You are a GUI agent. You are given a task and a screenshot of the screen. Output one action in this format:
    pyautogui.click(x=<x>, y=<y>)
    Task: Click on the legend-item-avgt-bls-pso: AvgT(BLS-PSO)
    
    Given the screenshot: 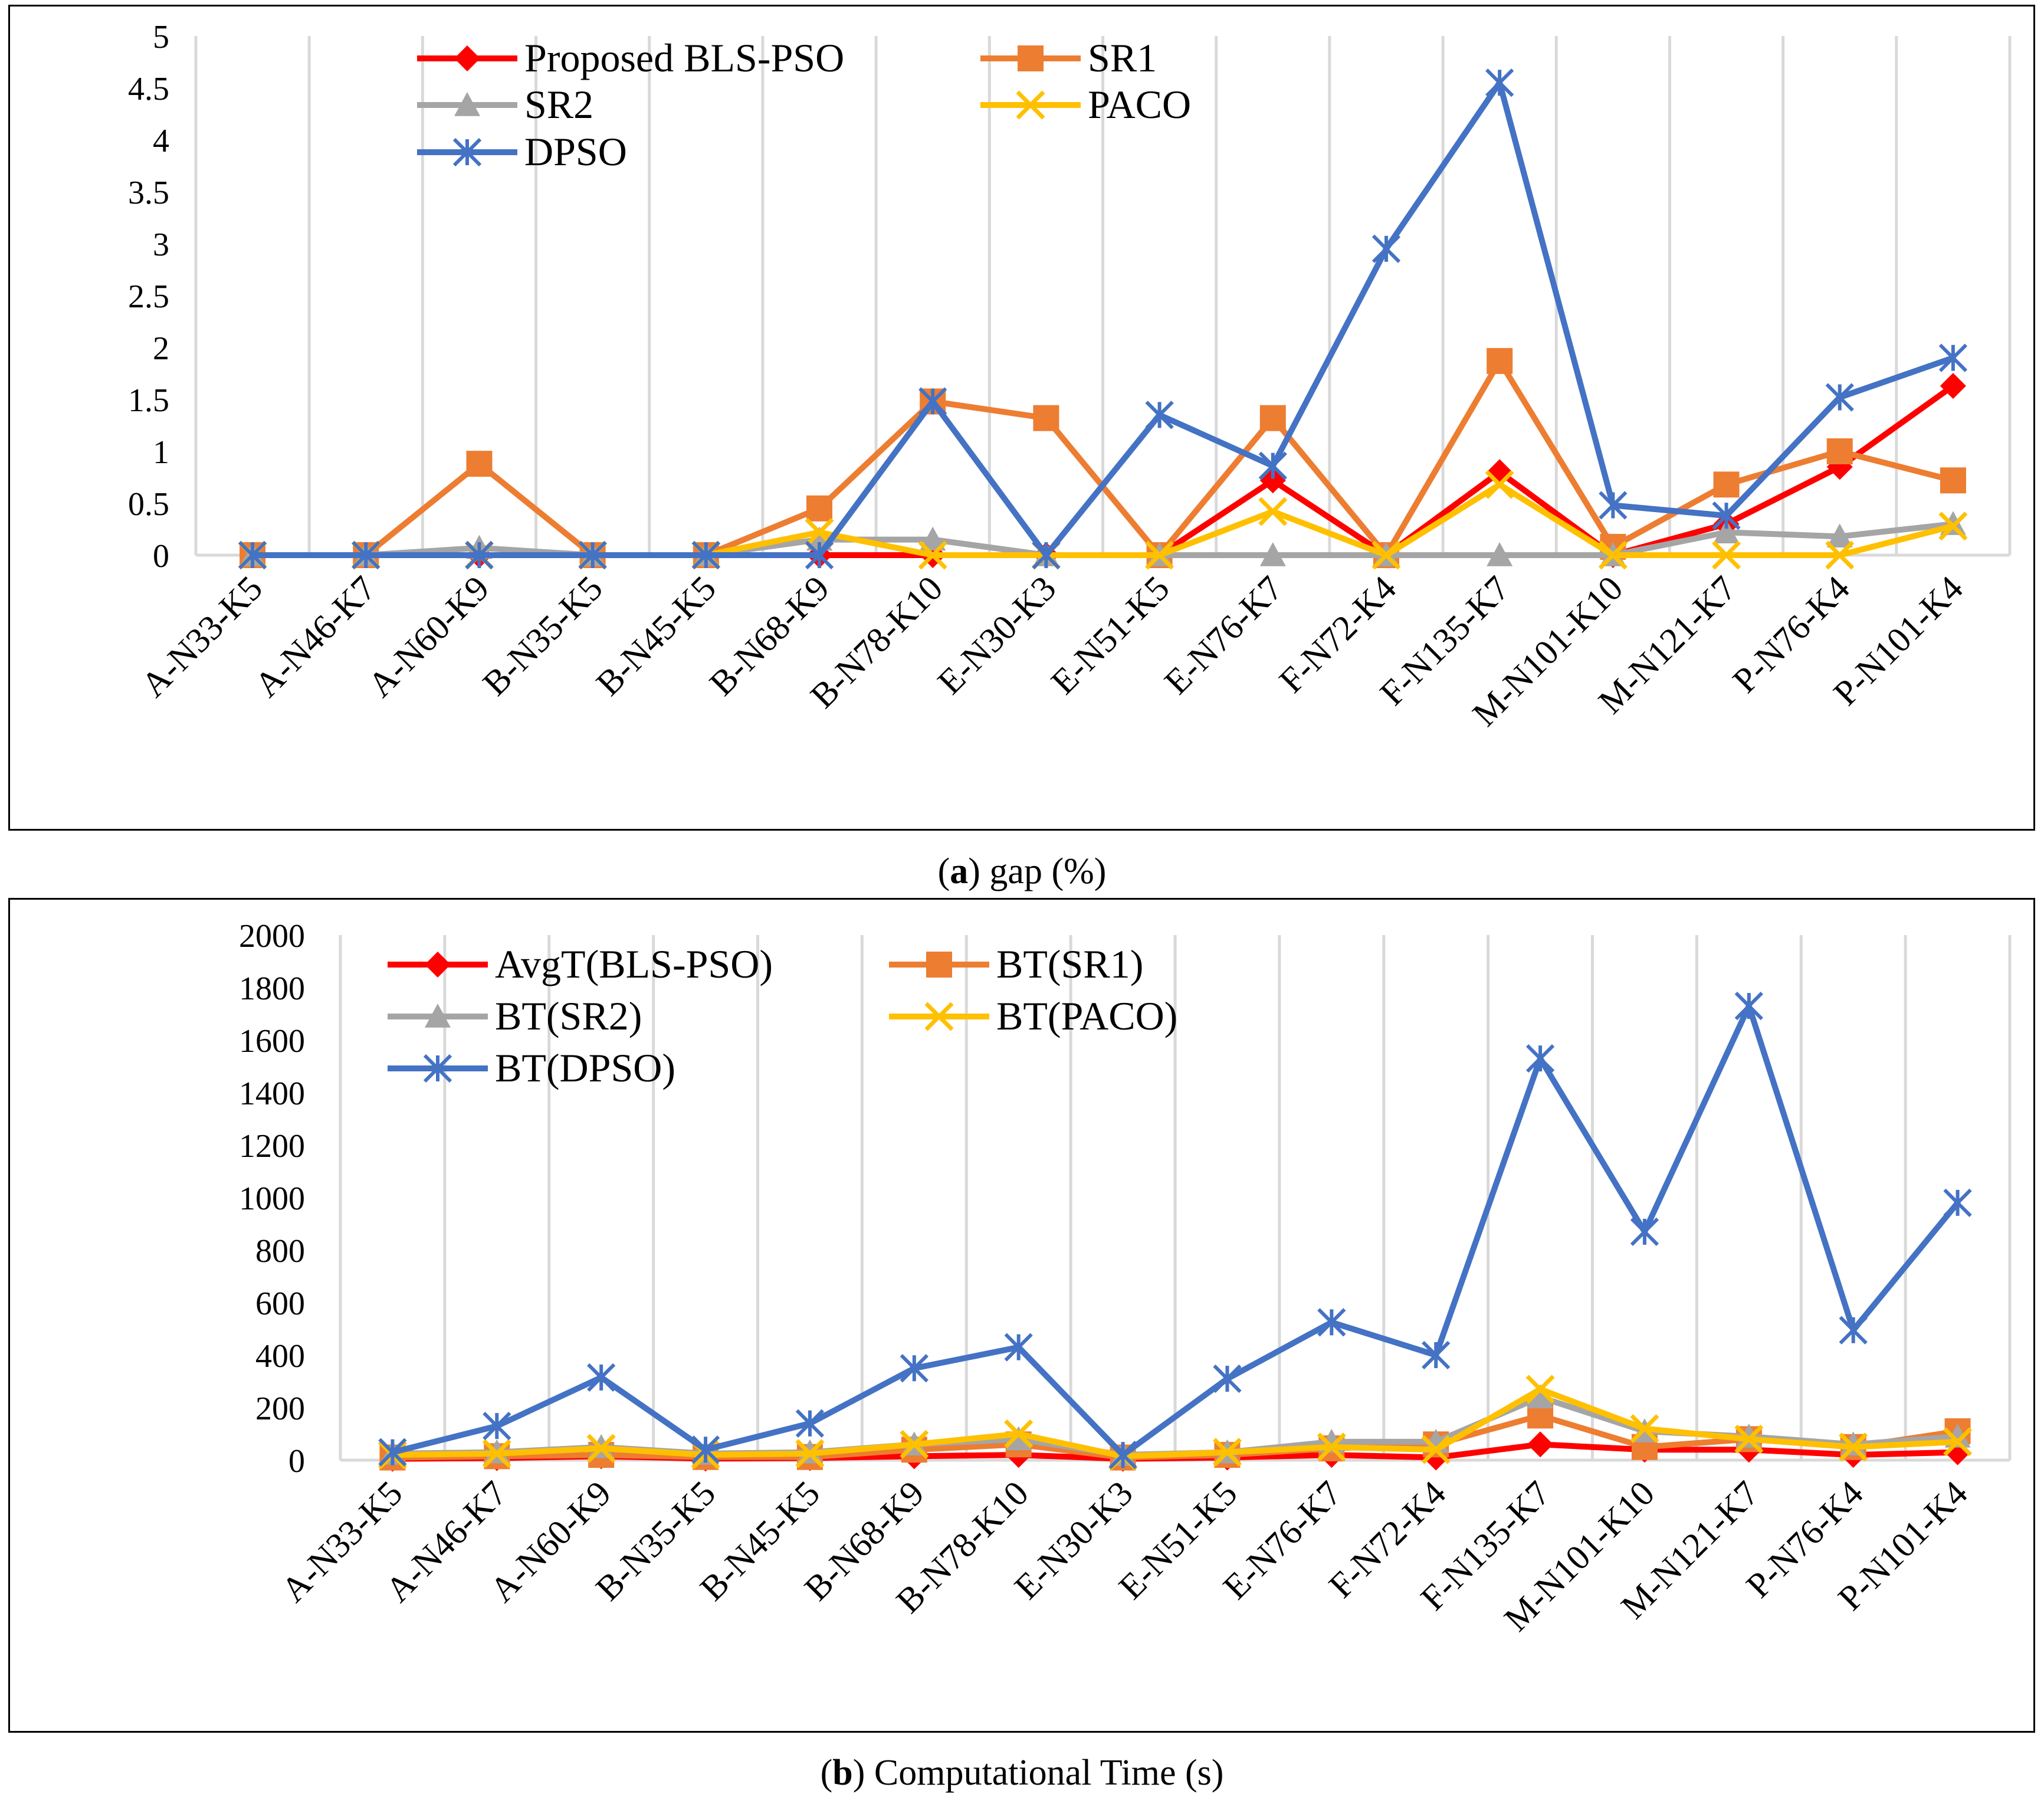 What is the action you would take?
    pyautogui.click(x=580, y=964)
    